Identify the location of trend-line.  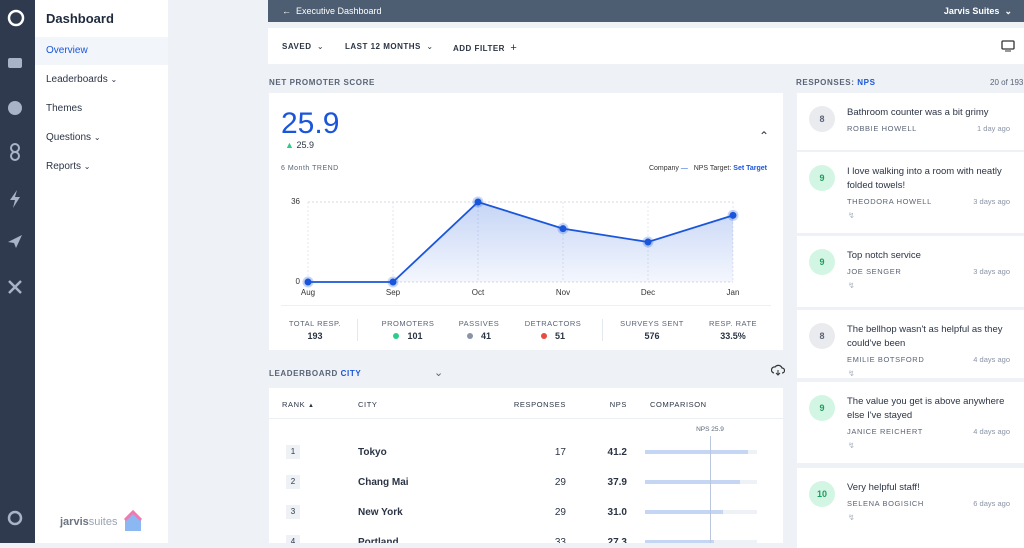
(521, 241).